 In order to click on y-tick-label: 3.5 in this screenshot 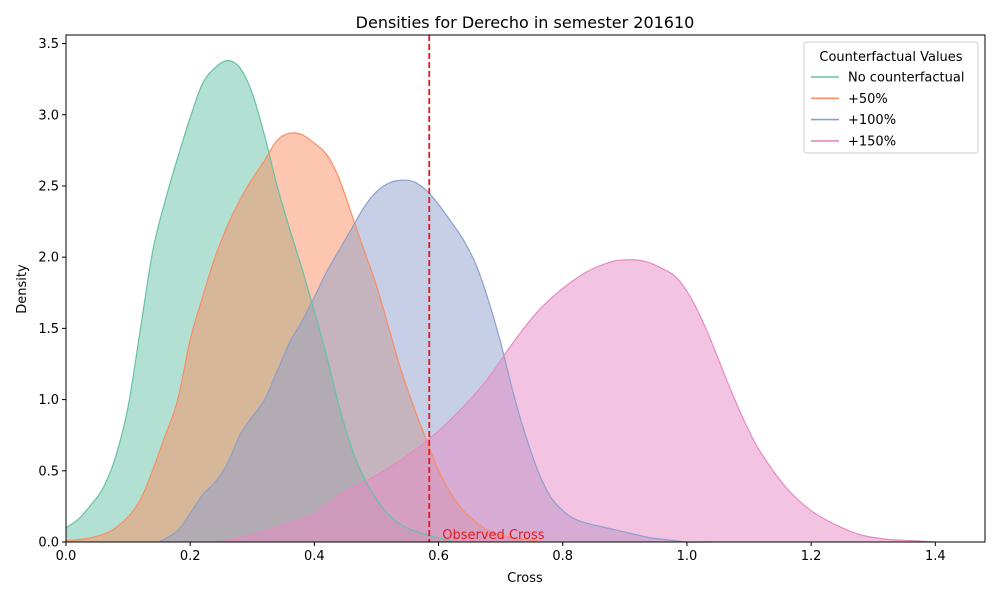, I will do `click(48, 44)`.